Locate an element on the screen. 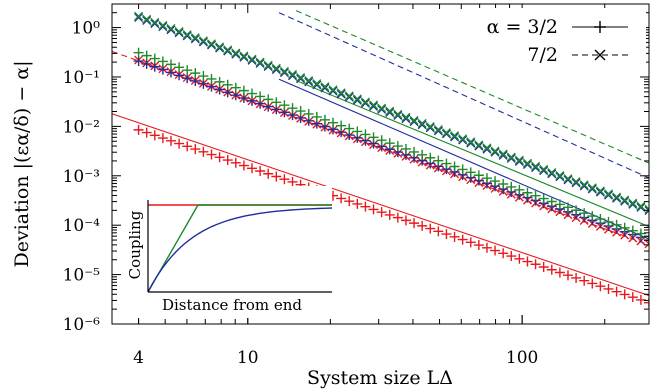  data-point-red-cross is located at coordinates (646, 244).